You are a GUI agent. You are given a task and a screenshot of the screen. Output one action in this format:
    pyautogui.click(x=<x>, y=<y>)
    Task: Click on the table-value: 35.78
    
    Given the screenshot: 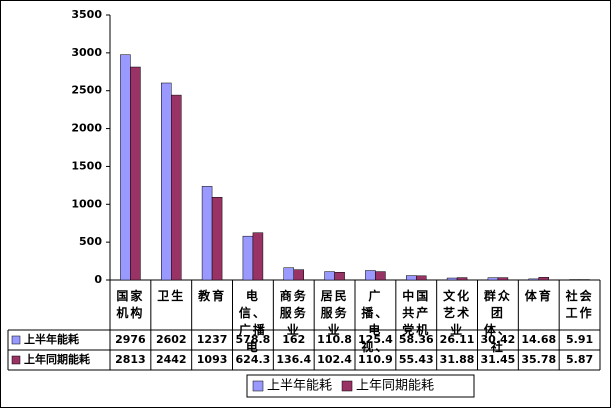 What is the action you would take?
    pyautogui.click(x=538, y=359)
    